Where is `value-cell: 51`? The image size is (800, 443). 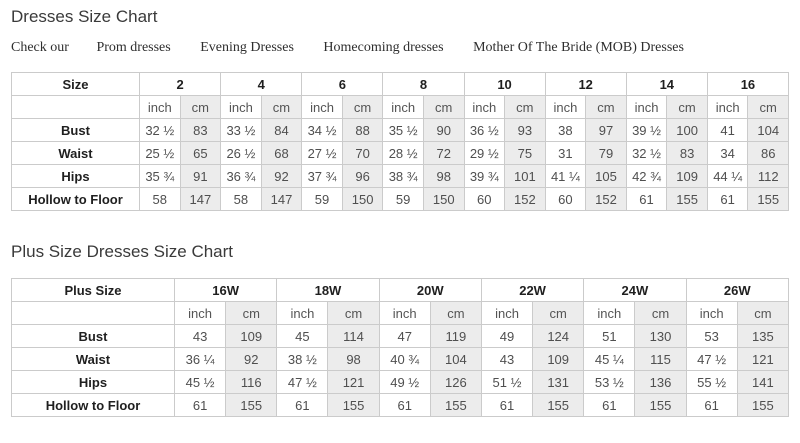 value-cell: 51 is located at coordinates (609, 336).